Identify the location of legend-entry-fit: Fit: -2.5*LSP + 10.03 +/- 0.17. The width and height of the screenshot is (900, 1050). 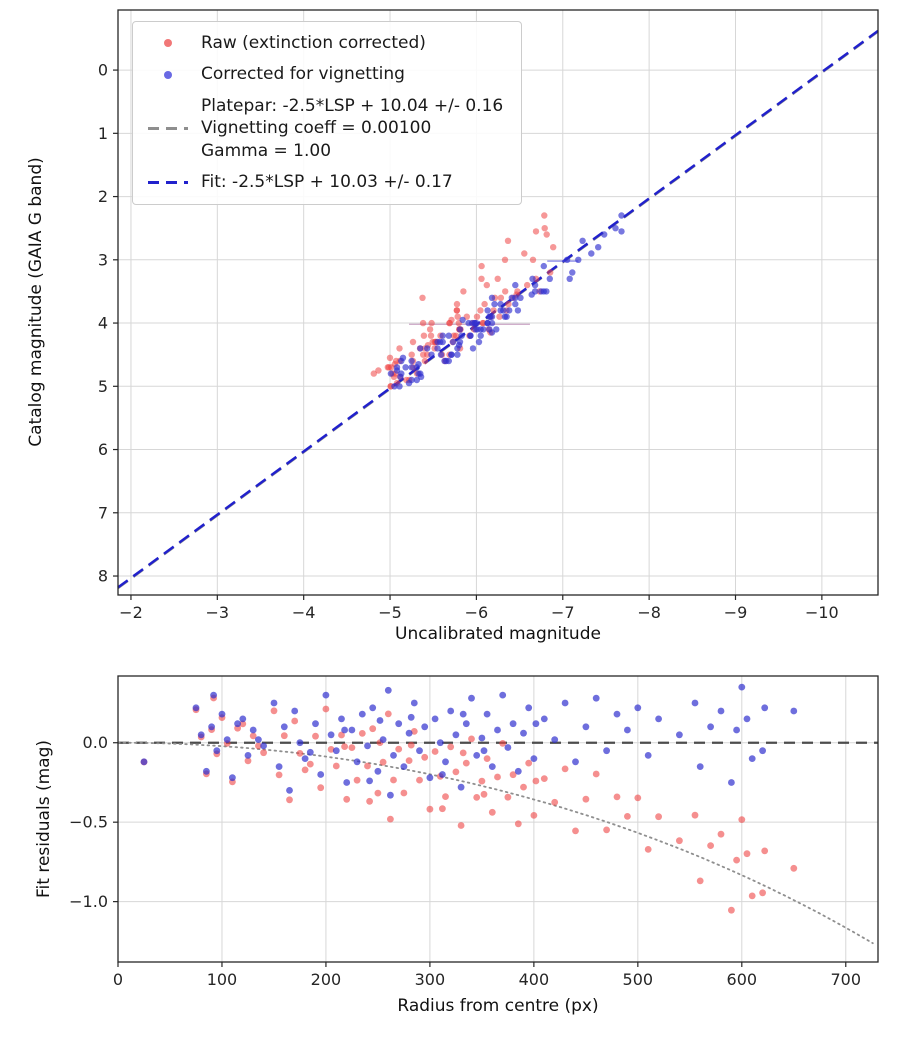
(324, 182).